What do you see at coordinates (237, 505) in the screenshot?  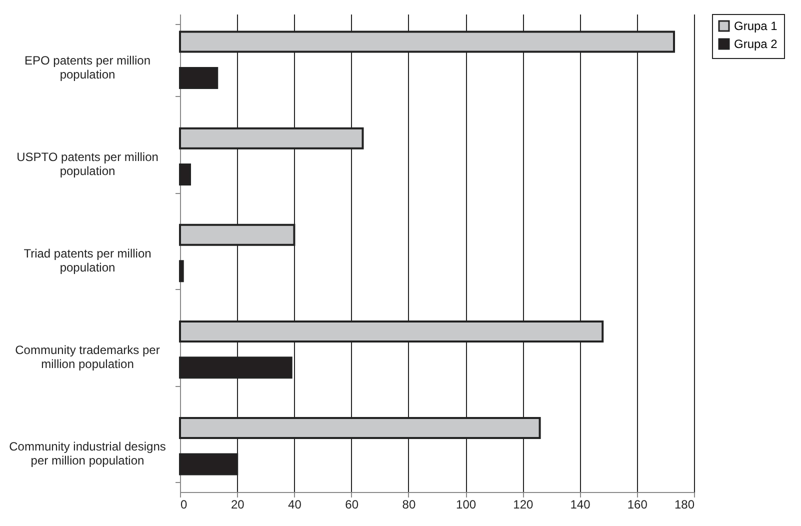 I see `x-tick-label: 20` at bounding box center [237, 505].